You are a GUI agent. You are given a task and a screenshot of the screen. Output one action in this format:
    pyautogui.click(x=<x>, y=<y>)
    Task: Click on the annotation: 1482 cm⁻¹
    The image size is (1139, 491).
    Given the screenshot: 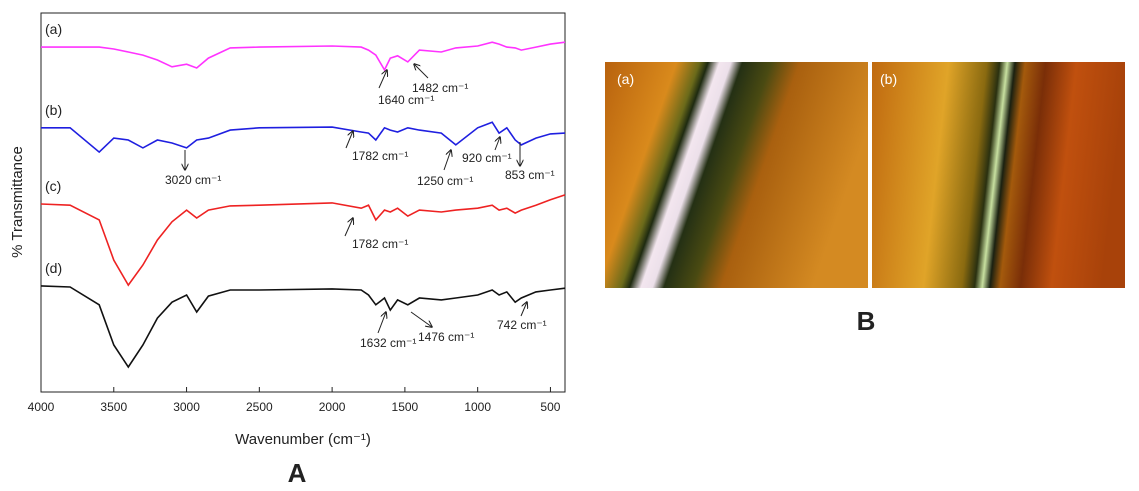 What is the action you would take?
    pyautogui.click(x=440, y=88)
    